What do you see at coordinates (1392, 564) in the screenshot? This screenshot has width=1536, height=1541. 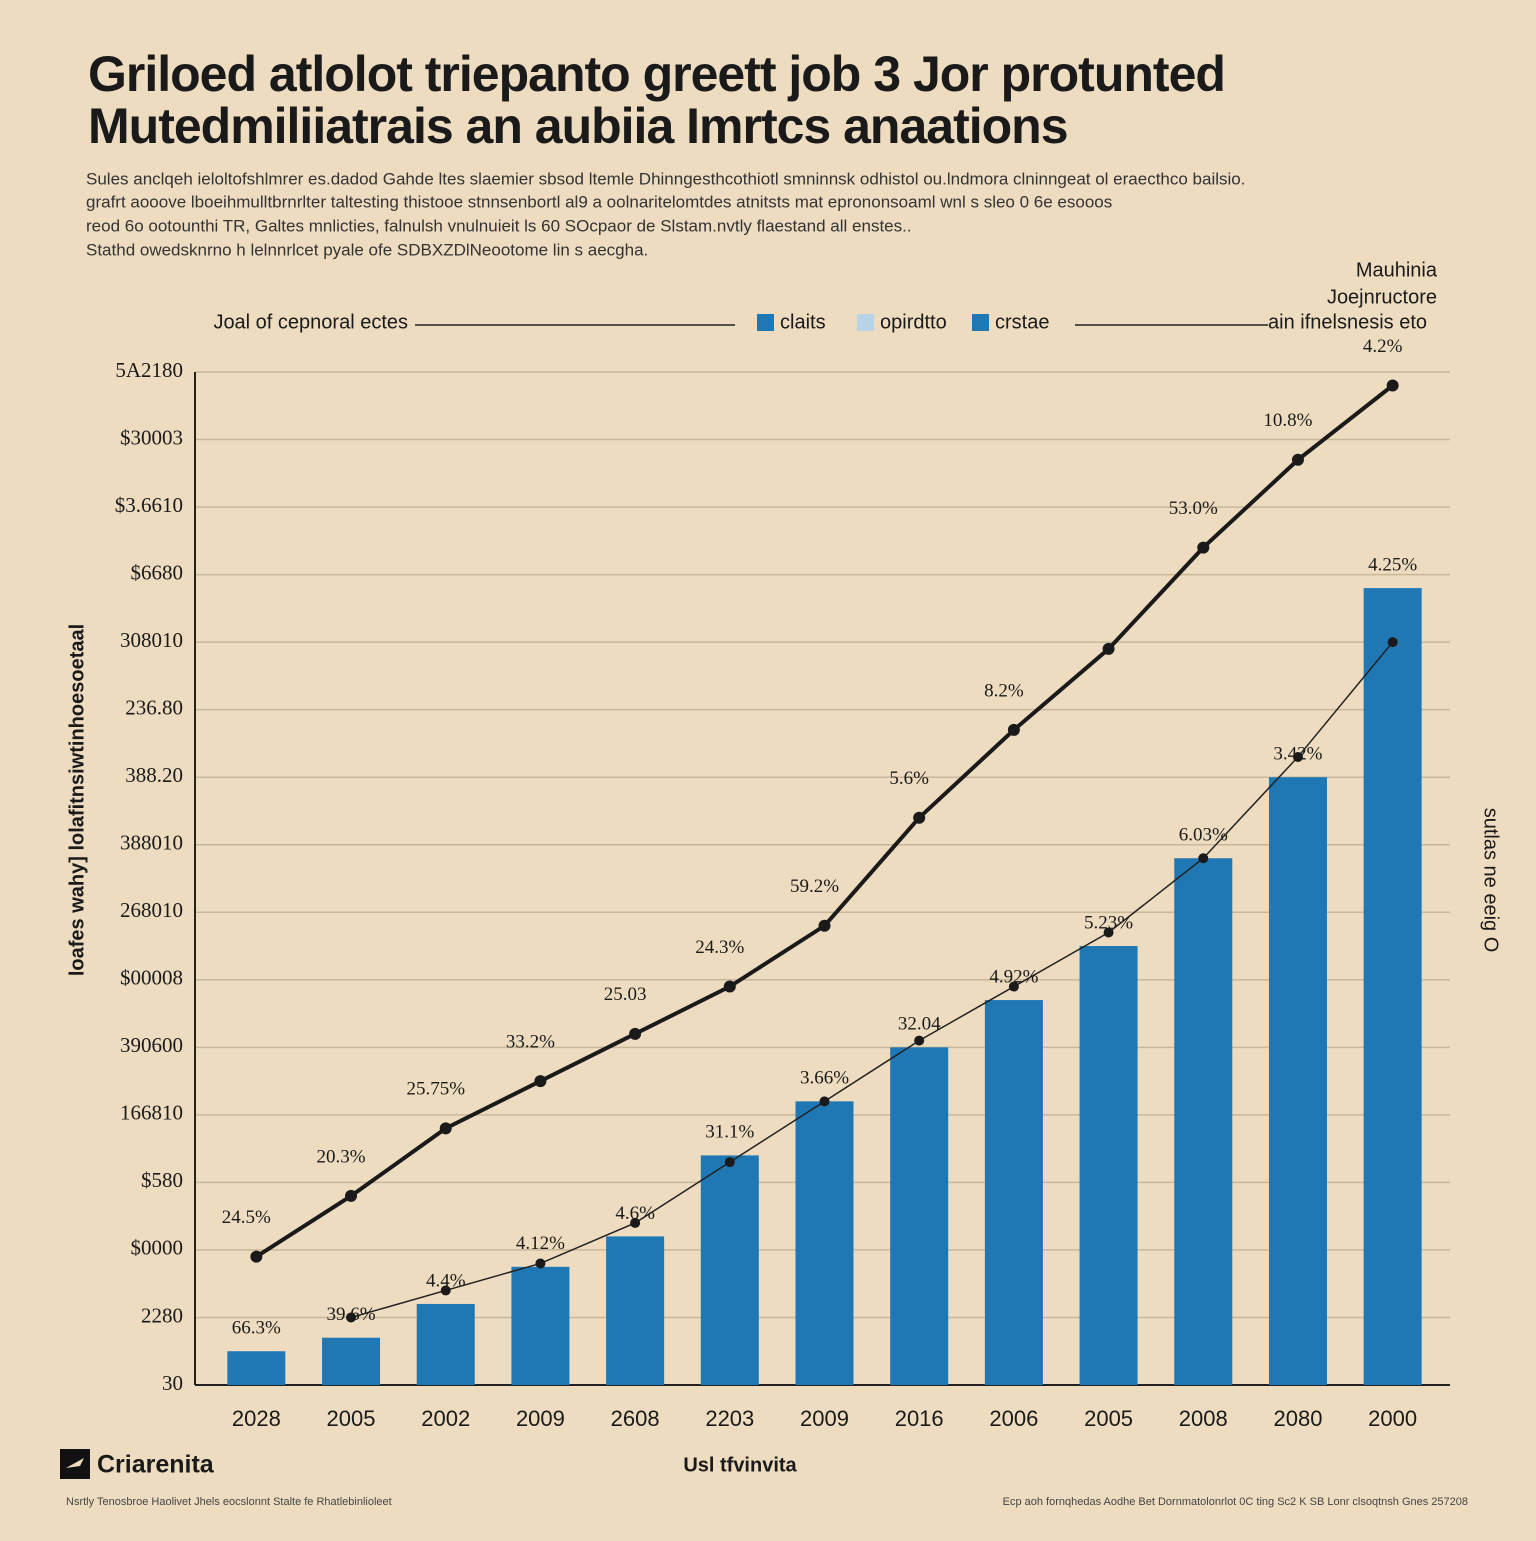 I see `data-label: 4.25%` at bounding box center [1392, 564].